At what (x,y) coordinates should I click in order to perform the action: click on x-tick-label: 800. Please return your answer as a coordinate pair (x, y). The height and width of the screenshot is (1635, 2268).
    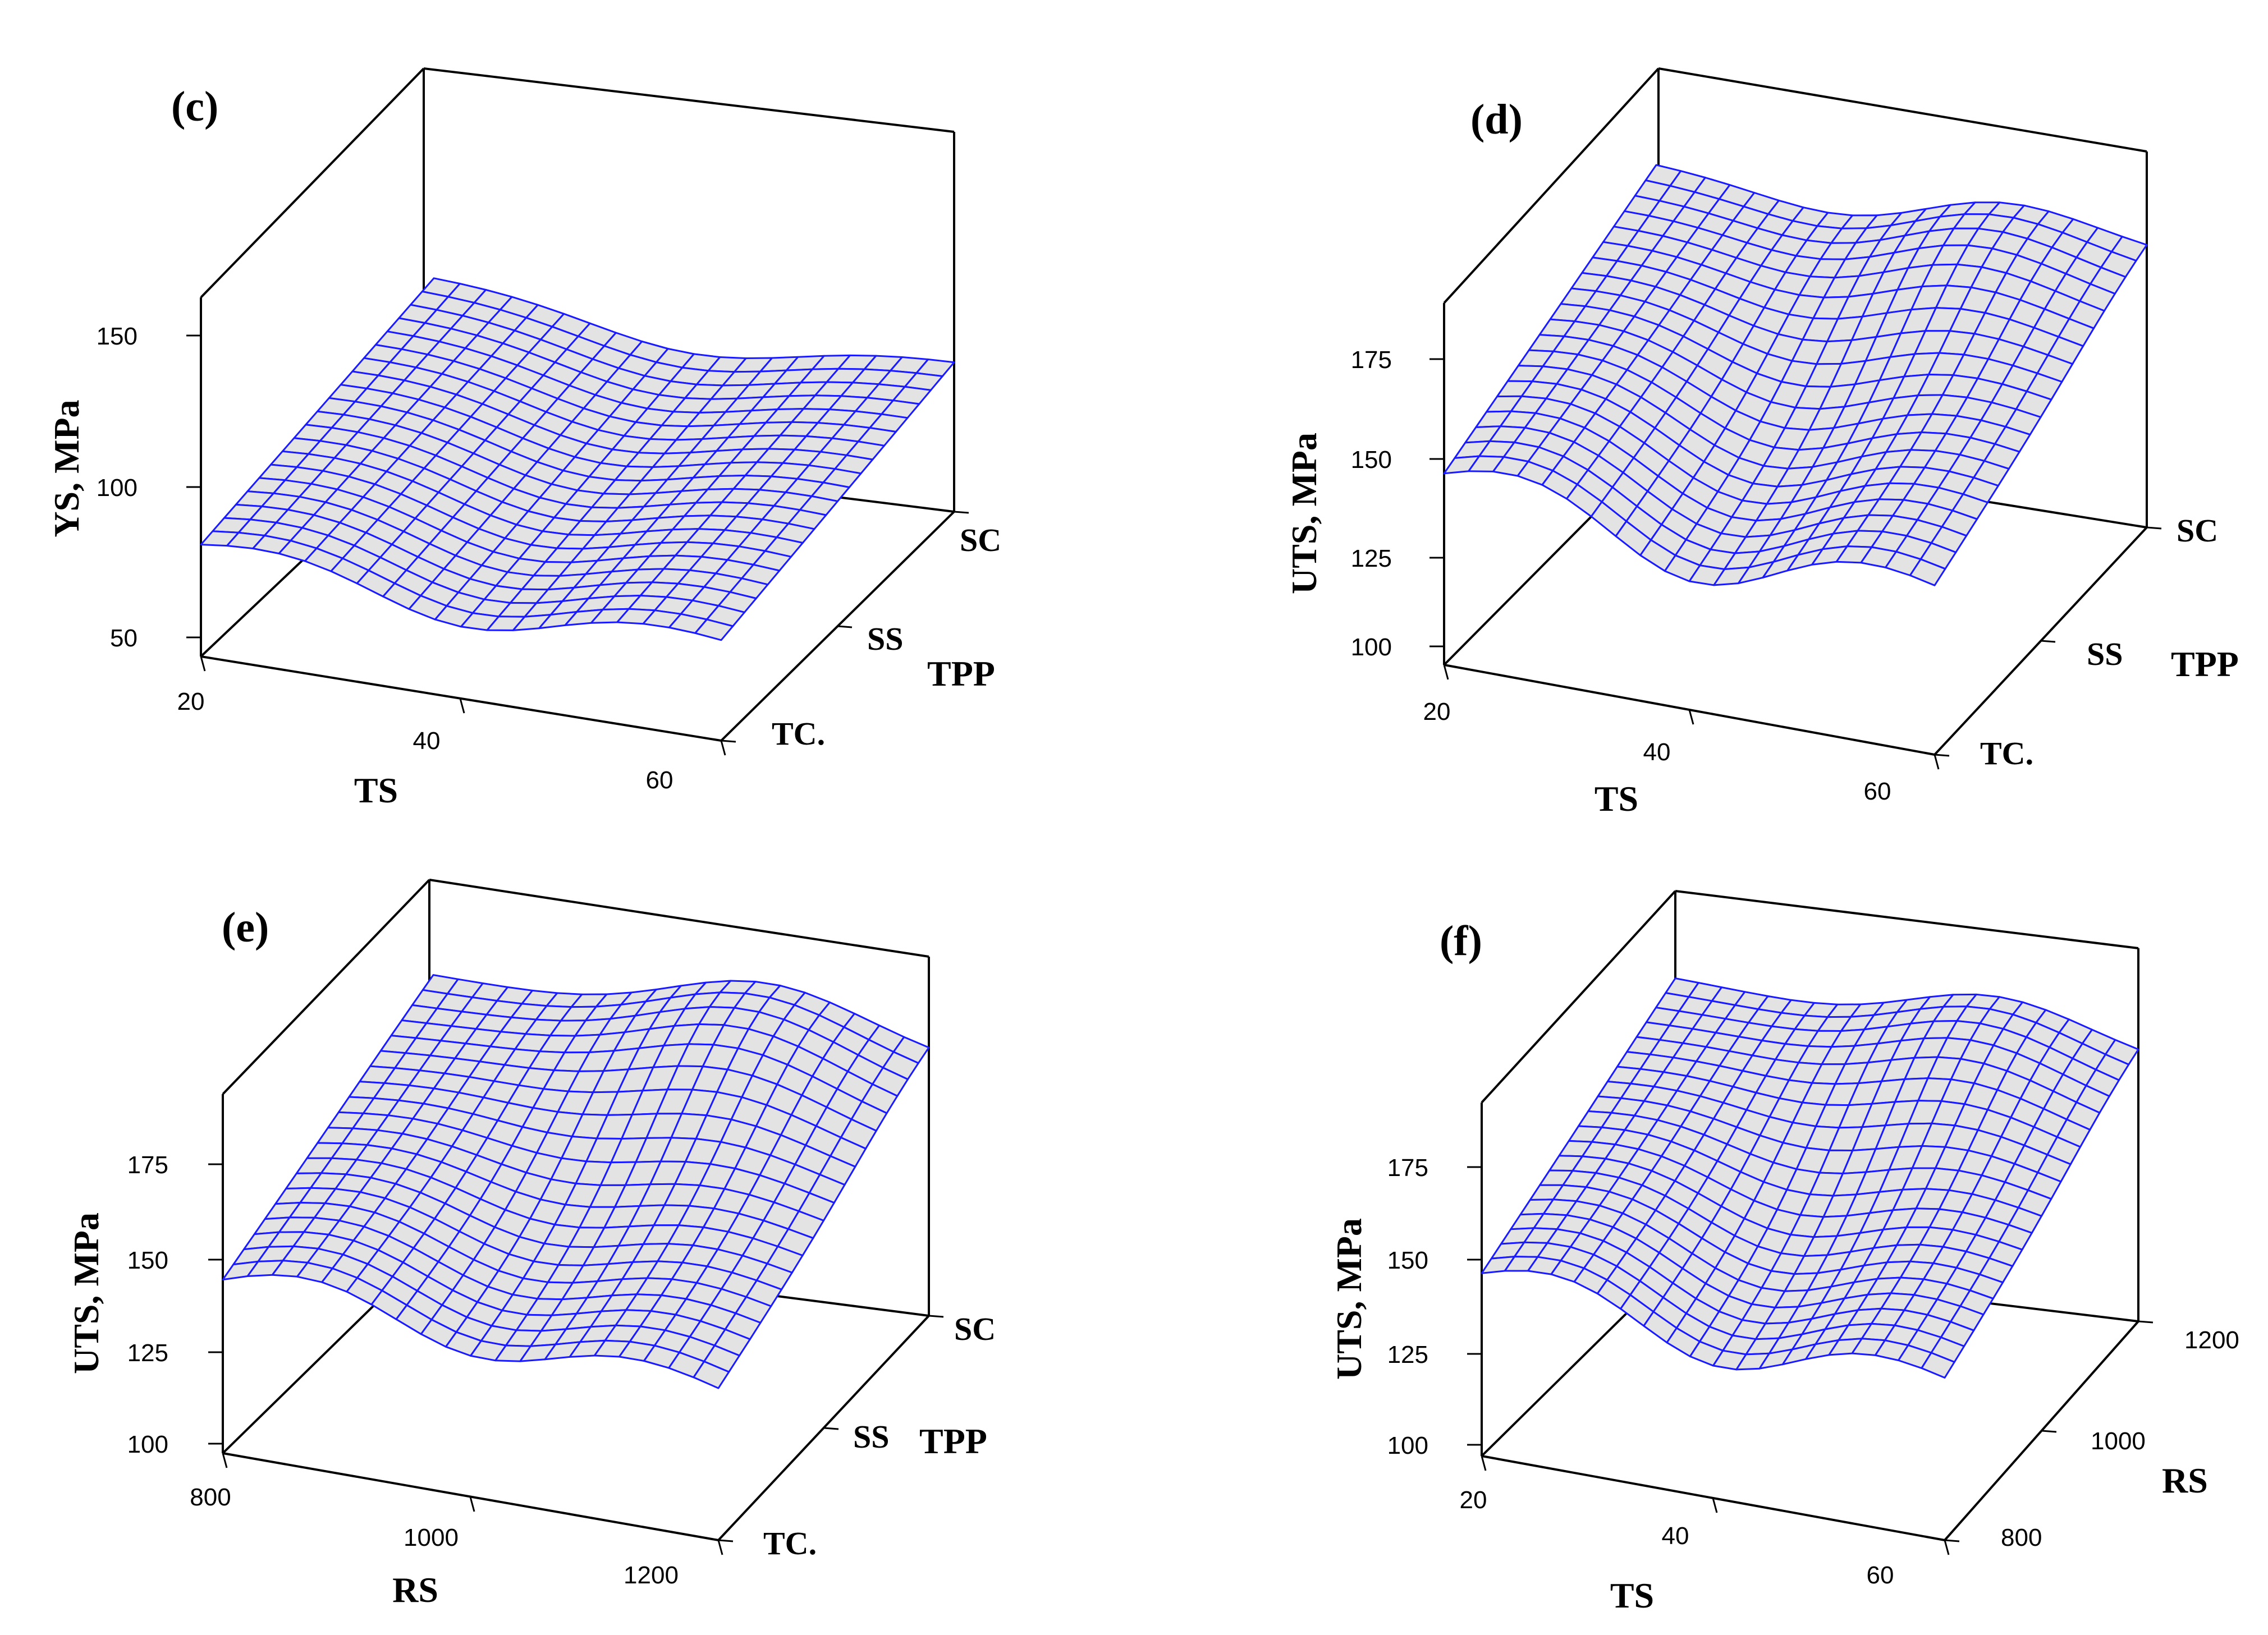
    Looking at the image, I should click on (211, 1497).